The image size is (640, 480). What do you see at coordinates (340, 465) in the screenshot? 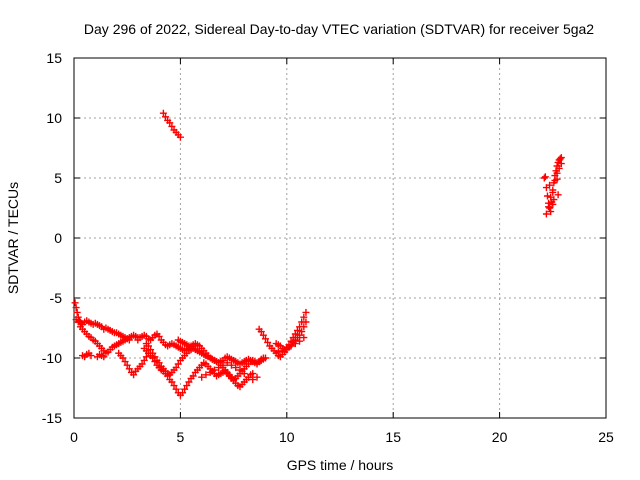
I see `x-axis-label: GPS time / hours` at bounding box center [340, 465].